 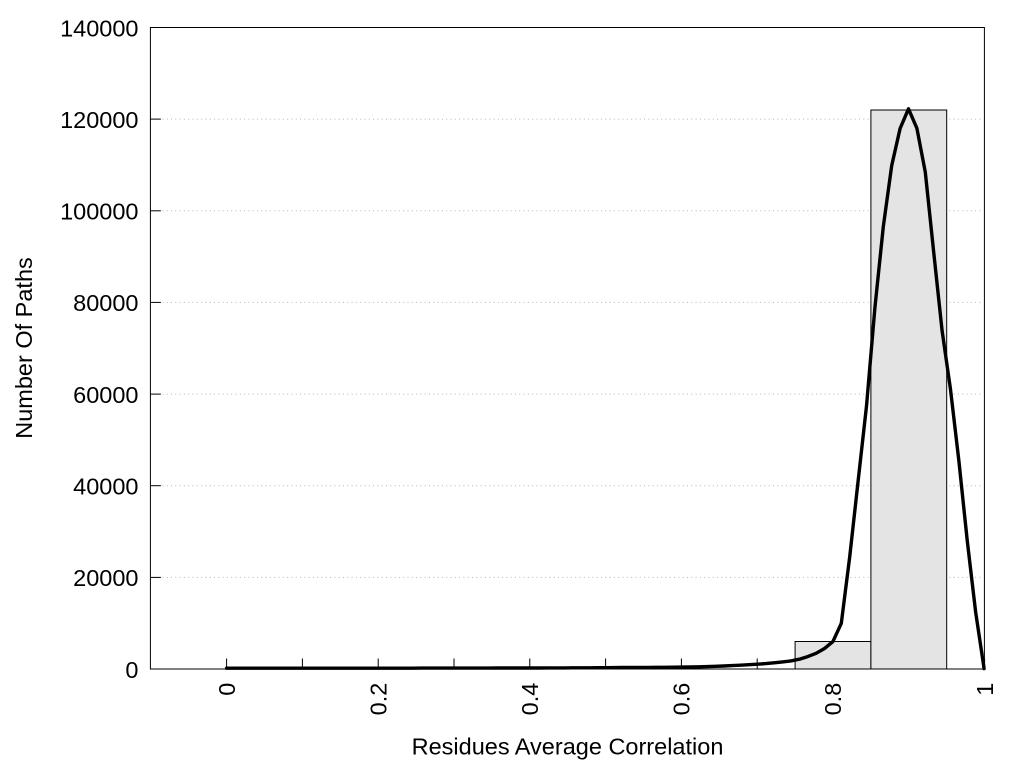 What do you see at coordinates (378, 699) in the screenshot?
I see `svg-text: 0.2` at bounding box center [378, 699].